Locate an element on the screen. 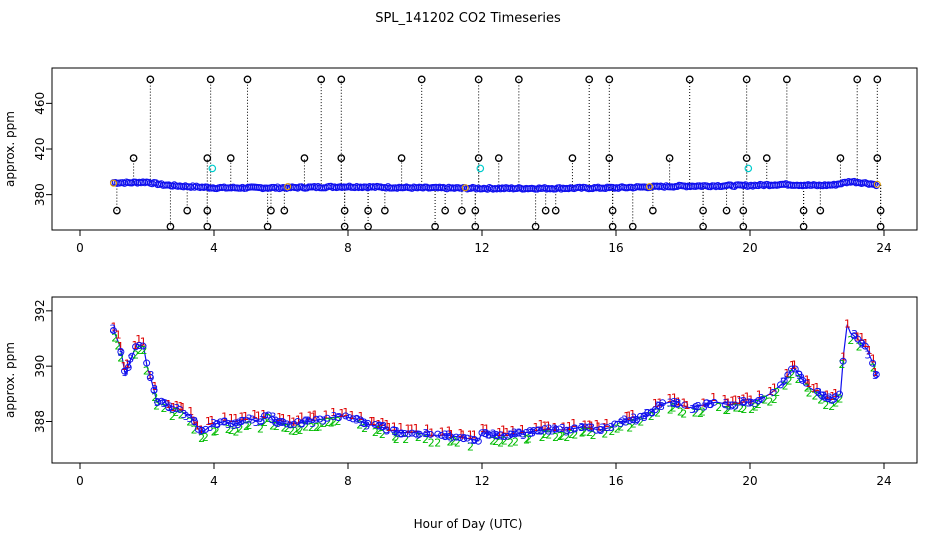 The width and height of the screenshot is (936, 540). top-y-tick-label: 420 is located at coordinates (40, 149).